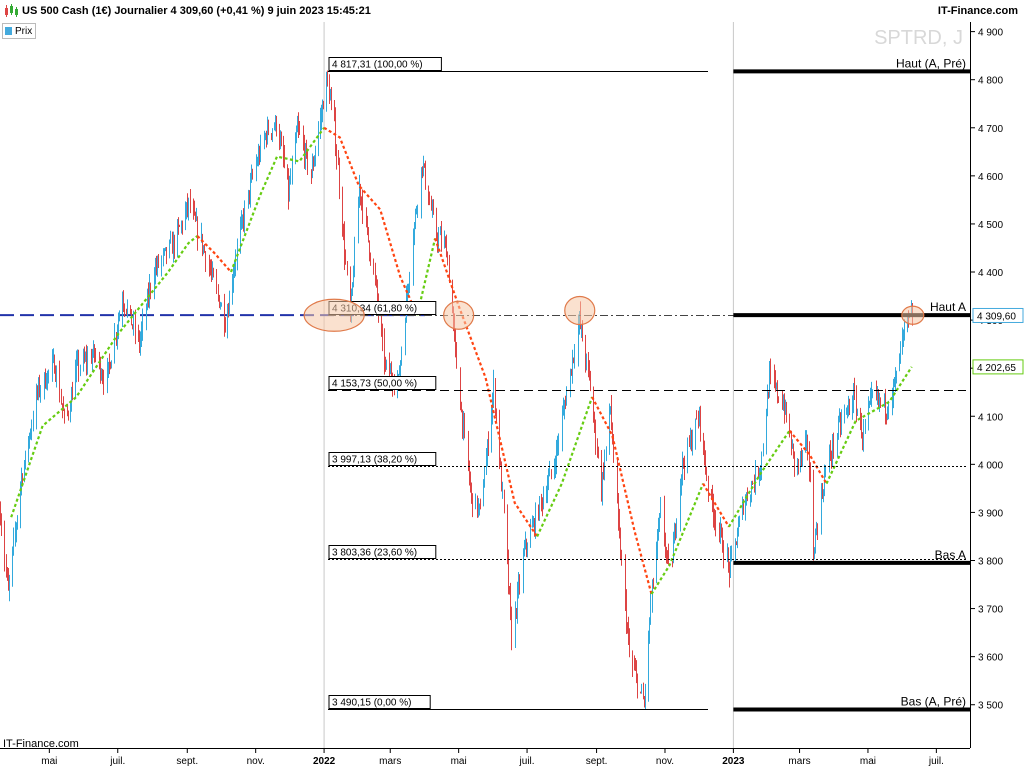 Image resolution: width=1024 pixels, height=768 pixels. Describe the element at coordinates (372, 703) in the screenshot. I see `fib-level-label: 3 490,15 (0,00 %)` at that location.